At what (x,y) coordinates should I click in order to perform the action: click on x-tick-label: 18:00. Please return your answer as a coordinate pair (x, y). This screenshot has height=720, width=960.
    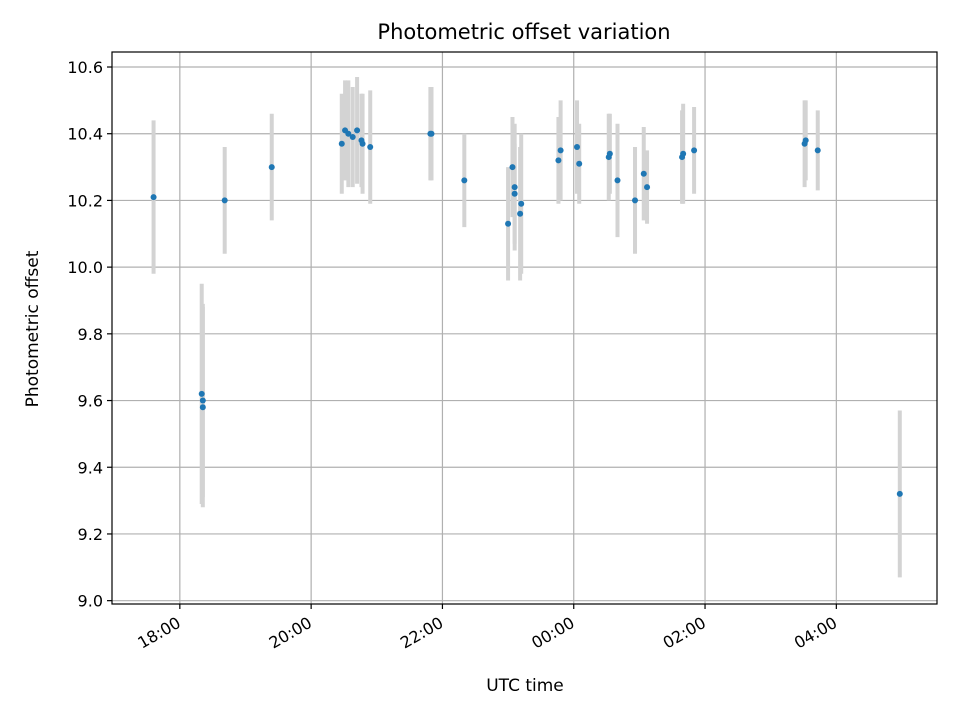
    Looking at the image, I should click on (158, 633).